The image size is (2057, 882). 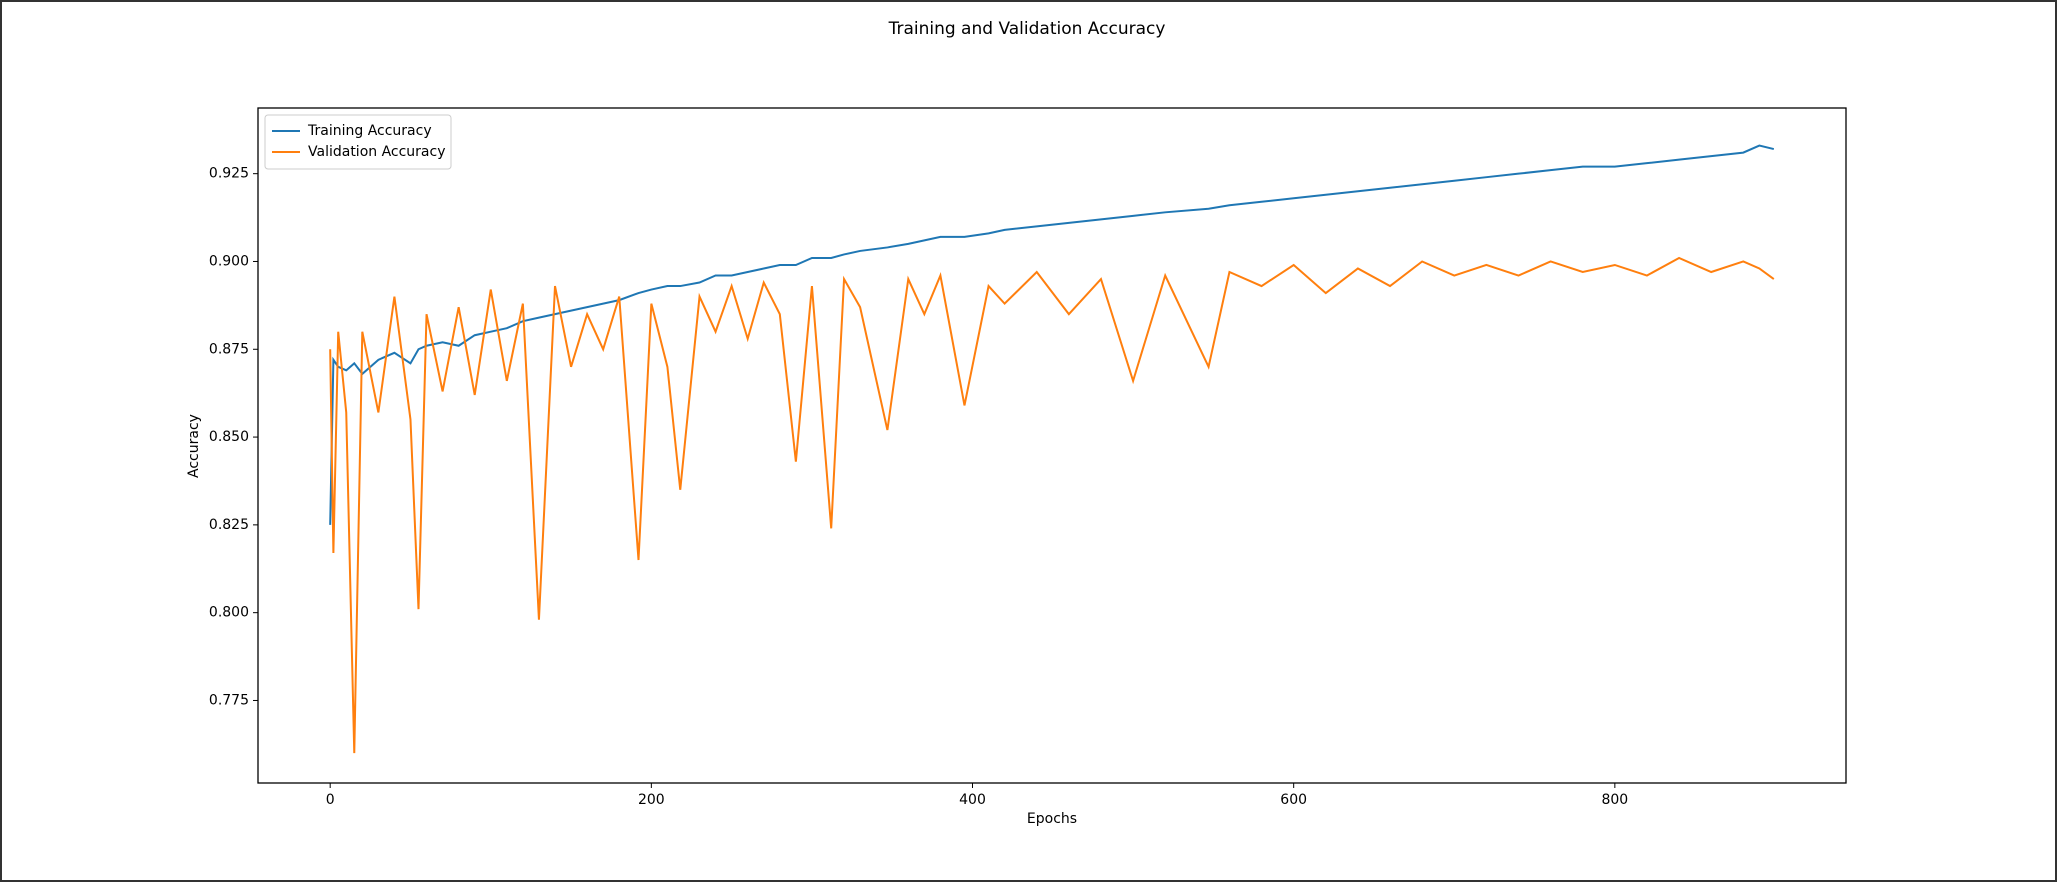 What do you see at coordinates (229, 613) in the screenshot?
I see `y-tick-label: 0.800` at bounding box center [229, 613].